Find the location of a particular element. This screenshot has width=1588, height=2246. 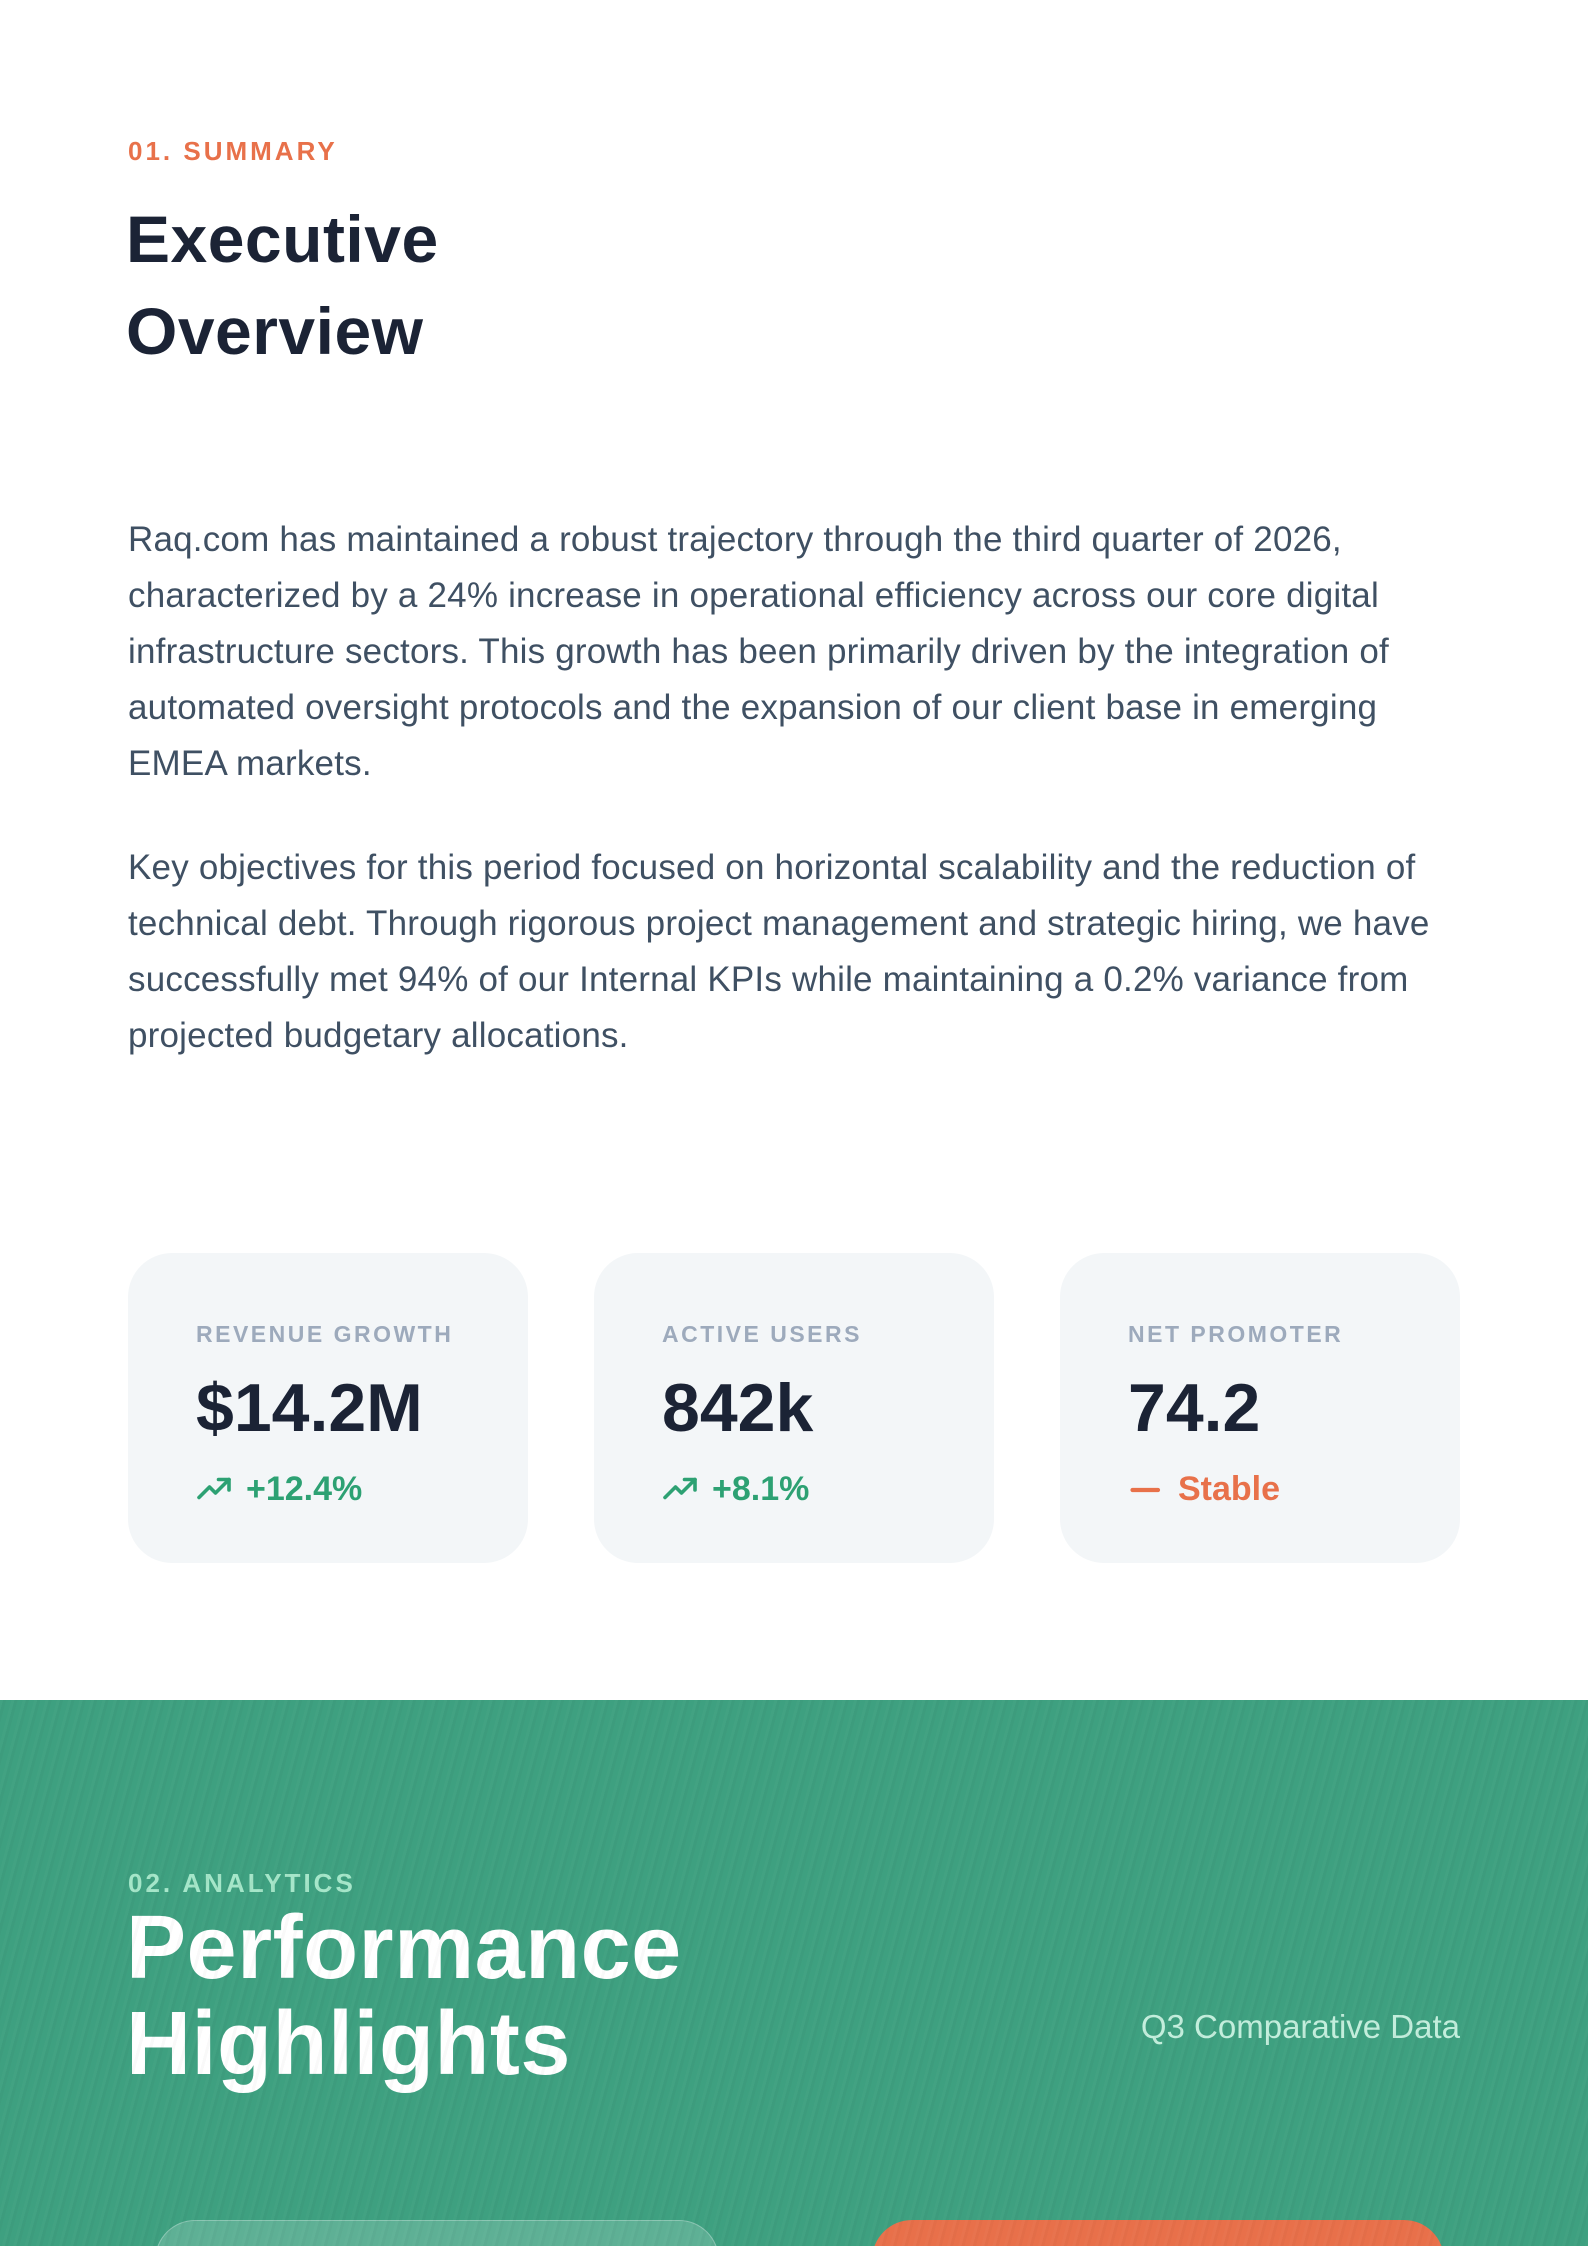

stat-card-net-promoter: NET PROMOTER 74.2 Stable is located at coordinates (1260, 1408).